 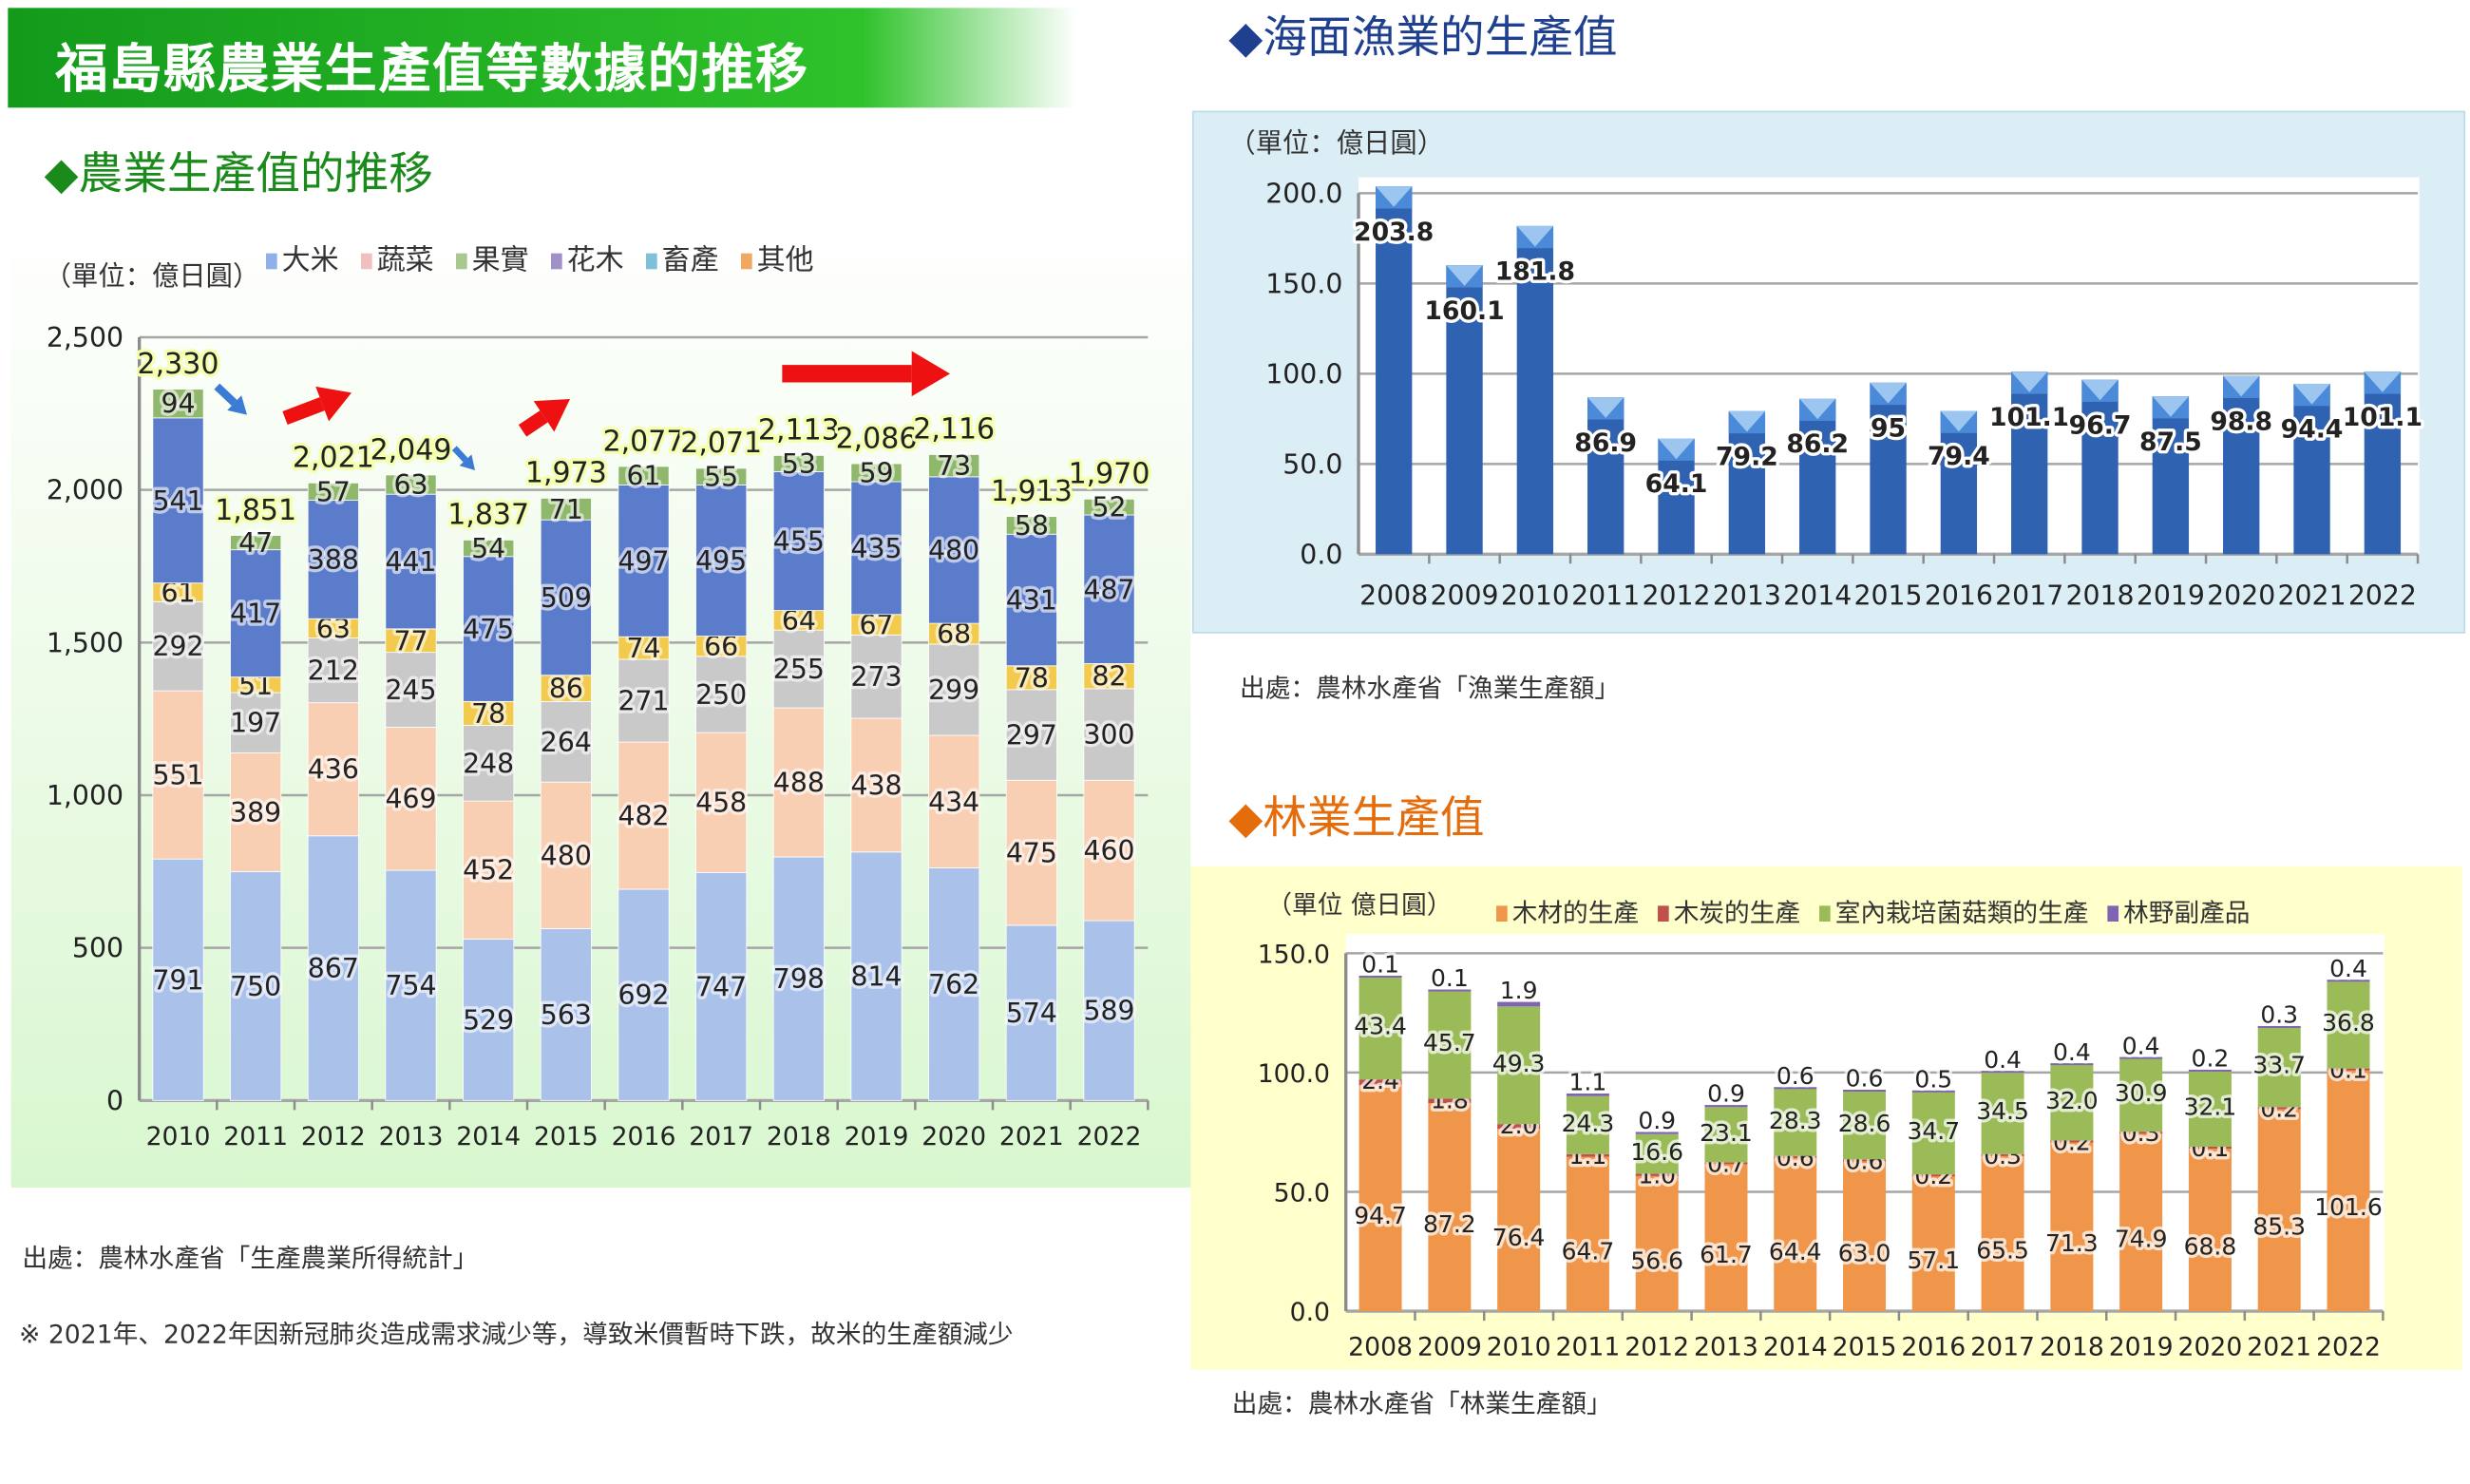 I want to click on x-tick-label: 2018, so click(x=2072, y=1347).